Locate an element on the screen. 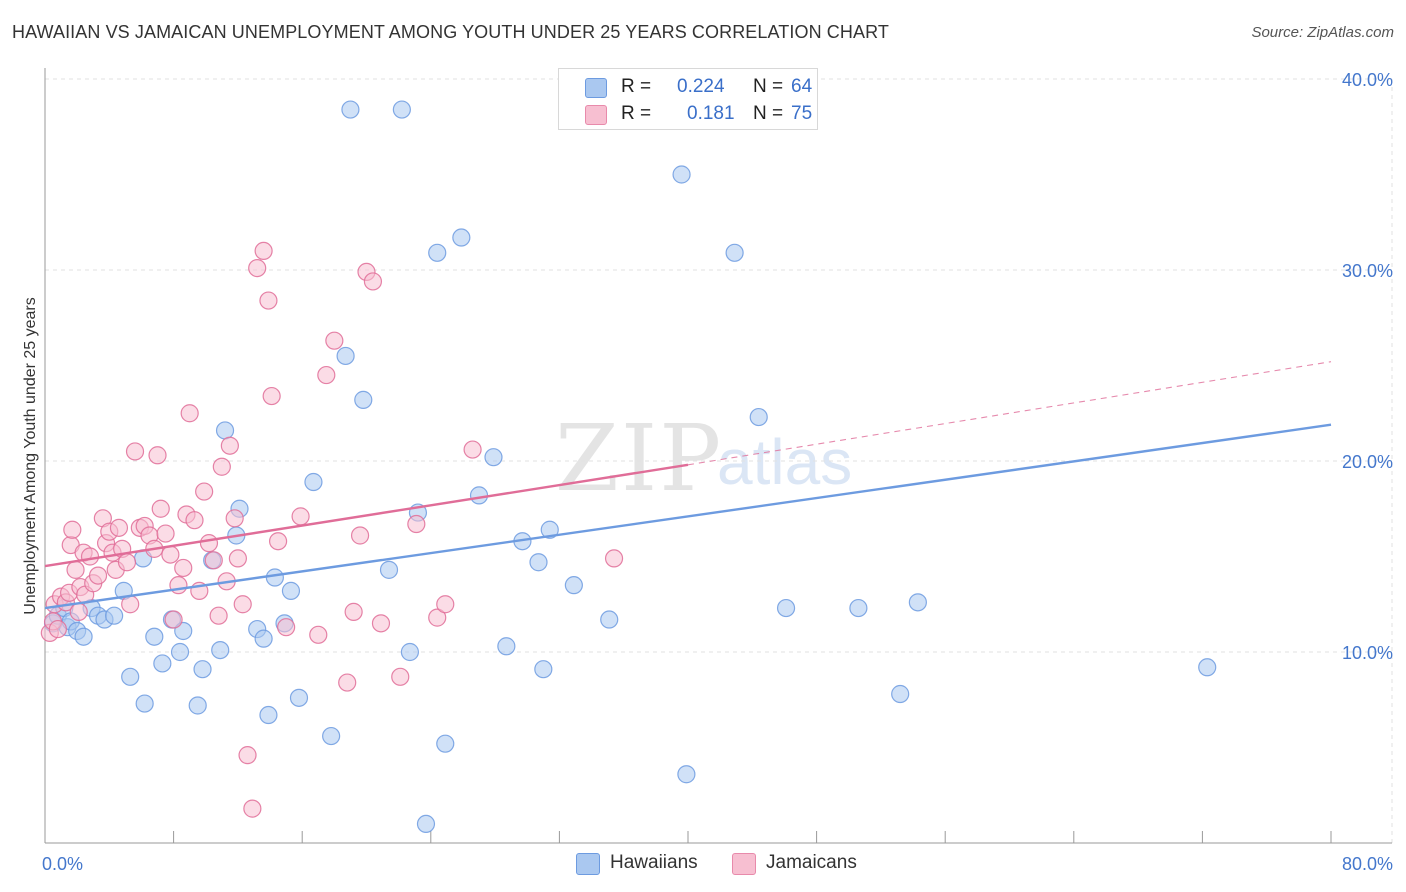  x-tick-label-min: 0.0% is located at coordinates (62, 864).